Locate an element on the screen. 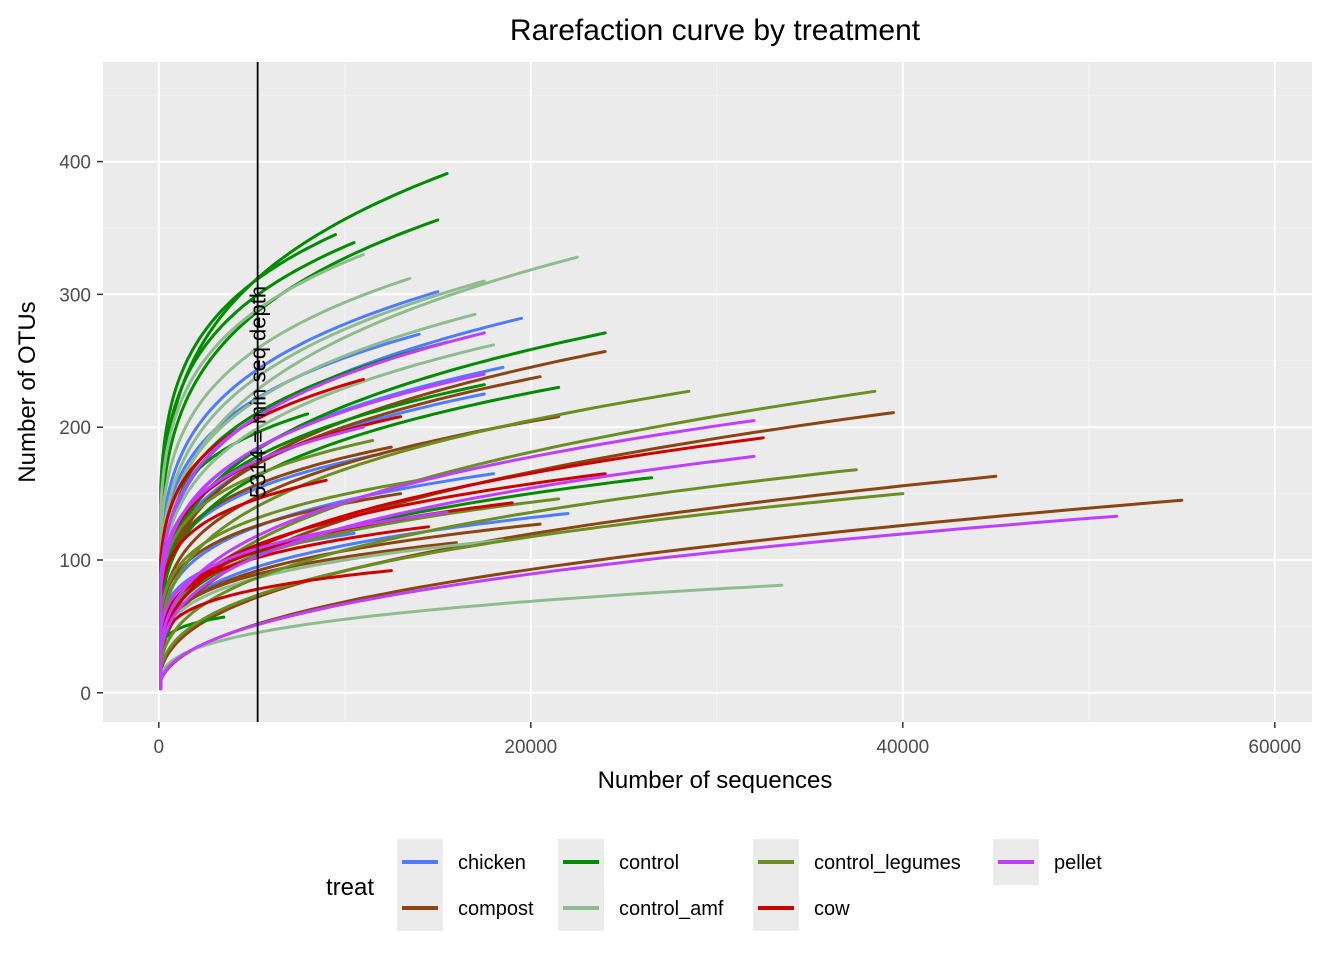 The height and width of the screenshot is (960, 1344). legend-label-control_amf: control_amf is located at coordinates (671, 909).